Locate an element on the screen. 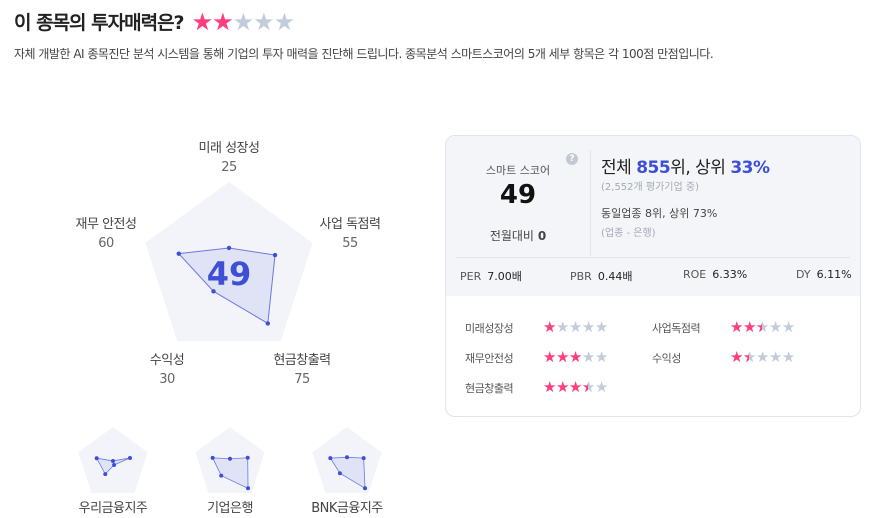  metric-roe: ROE 6.33% is located at coordinates (715, 274).